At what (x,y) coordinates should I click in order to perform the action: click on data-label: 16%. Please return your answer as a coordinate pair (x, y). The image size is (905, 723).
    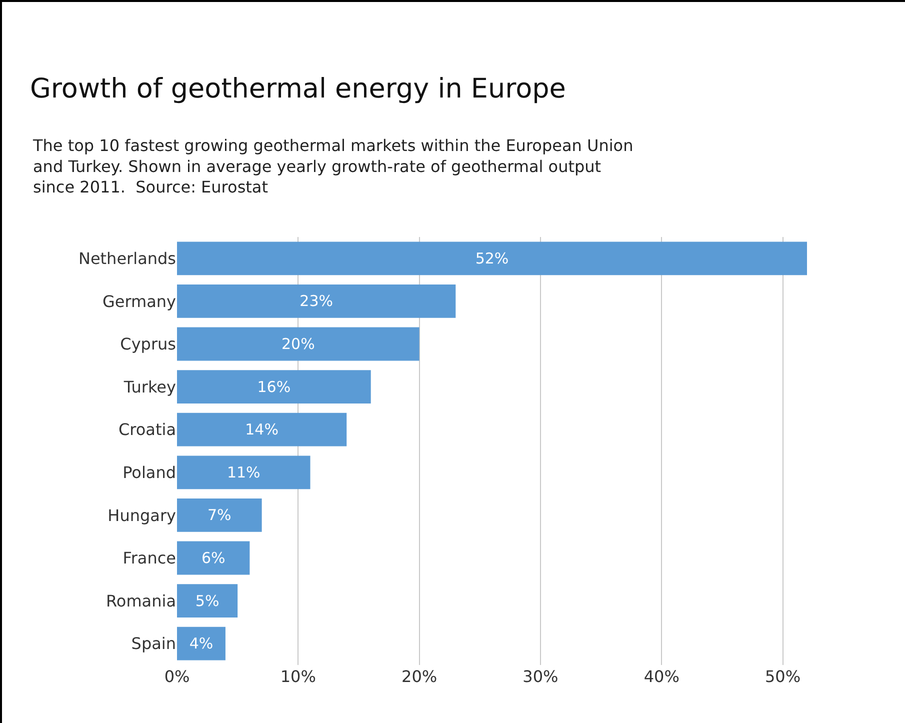
    Looking at the image, I should click on (274, 387).